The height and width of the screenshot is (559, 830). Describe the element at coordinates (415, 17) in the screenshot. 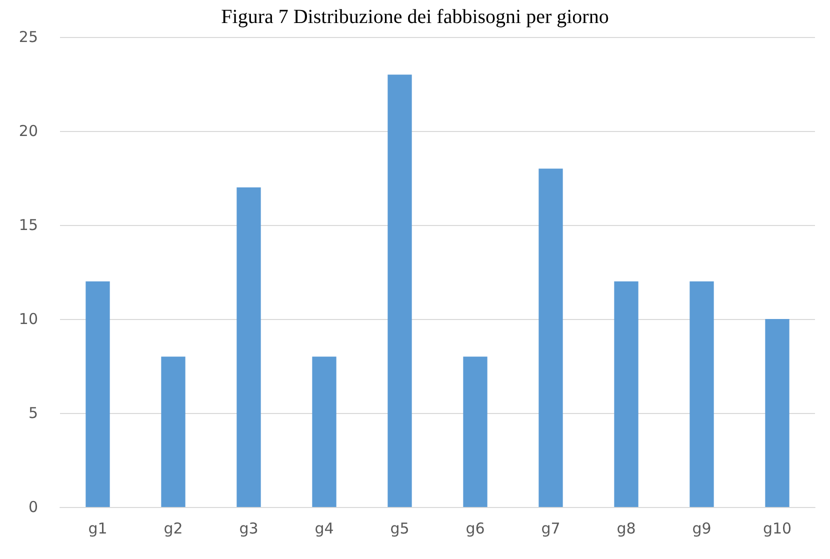

I see `chart-title: Figura 7 Distribuzione dei fabbisogni per giorno` at that location.